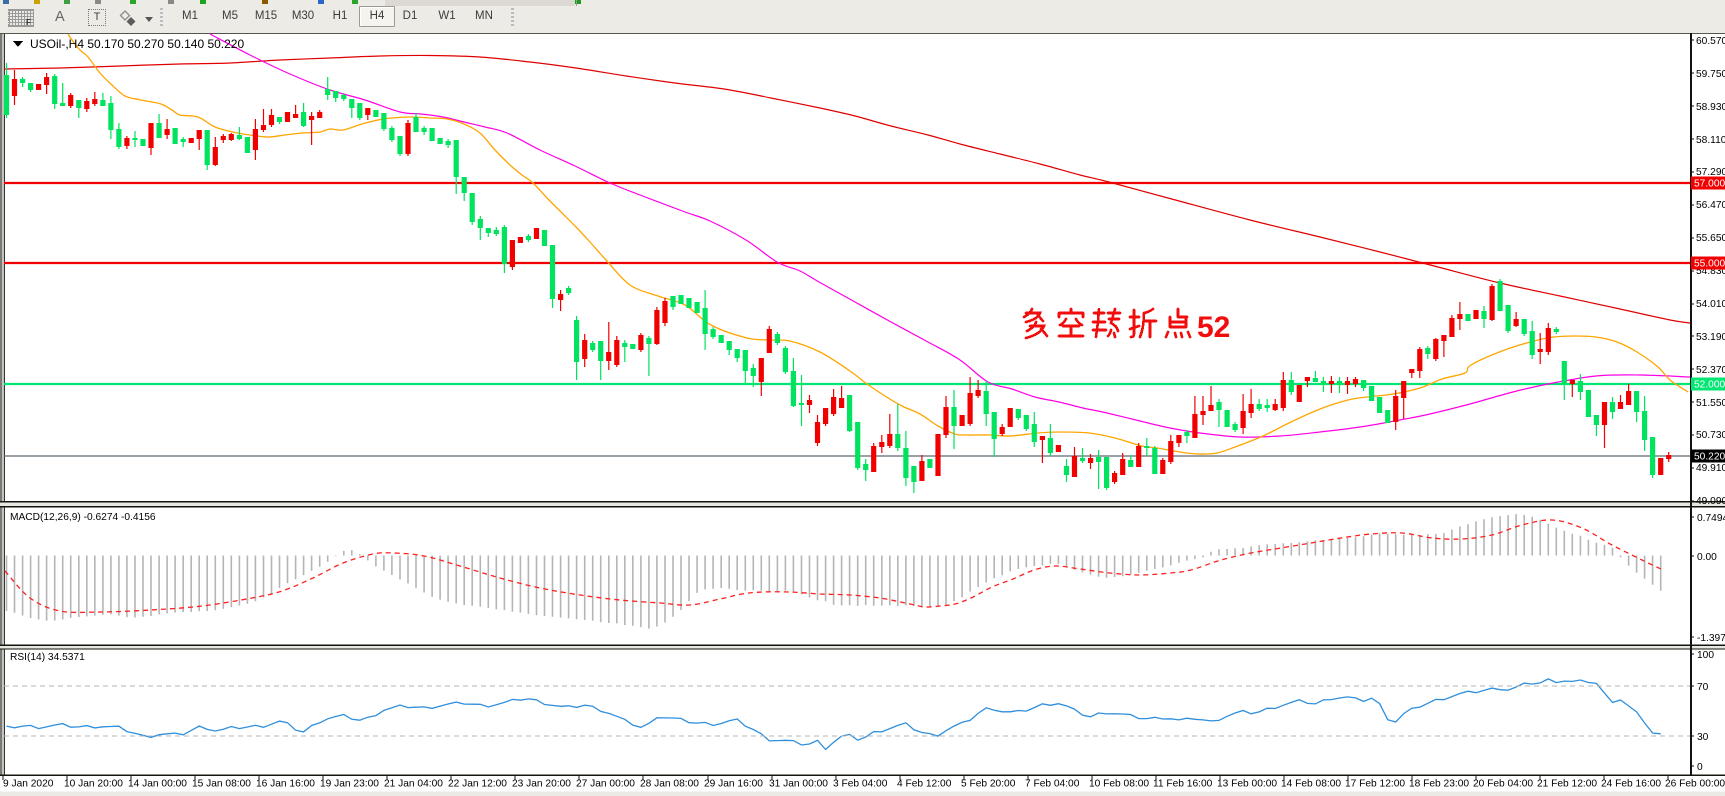 This screenshot has height=796, width=1725. I want to click on svg-text: 55.650, so click(1710, 238).